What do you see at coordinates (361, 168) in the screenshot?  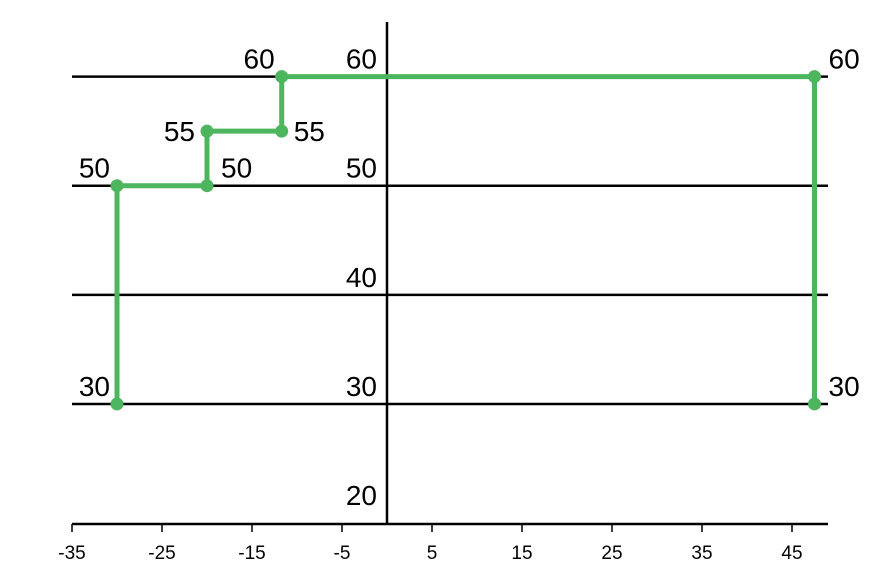 I see `y-tick-label: 50` at bounding box center [361, 168].